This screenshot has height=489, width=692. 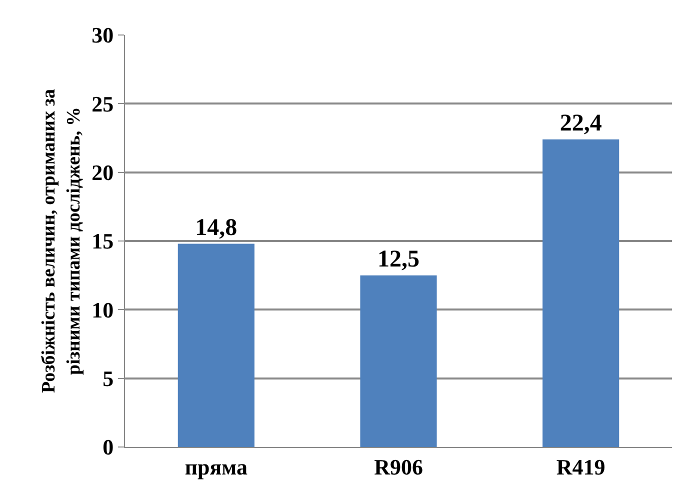 I want to click on y-tick-label: 15, so click(x=103, y=241).